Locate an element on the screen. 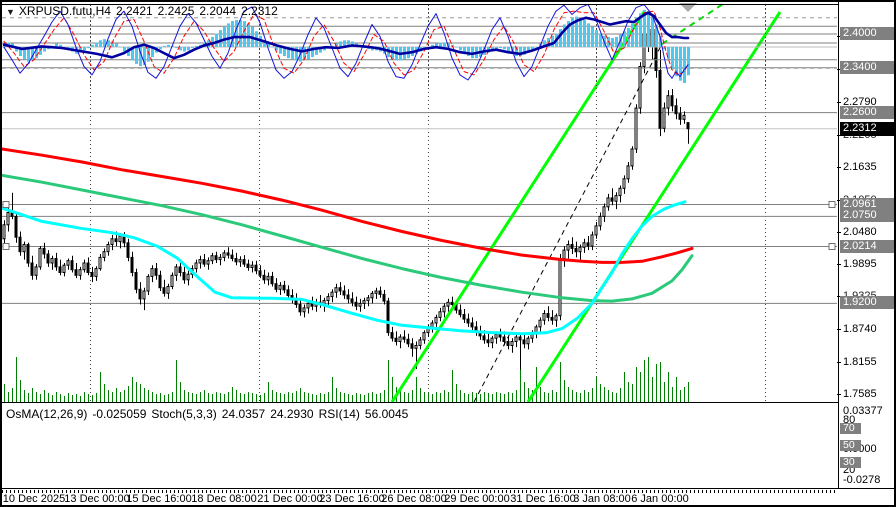  price-tick: 1.8155 is located at coordinates (860, 362).